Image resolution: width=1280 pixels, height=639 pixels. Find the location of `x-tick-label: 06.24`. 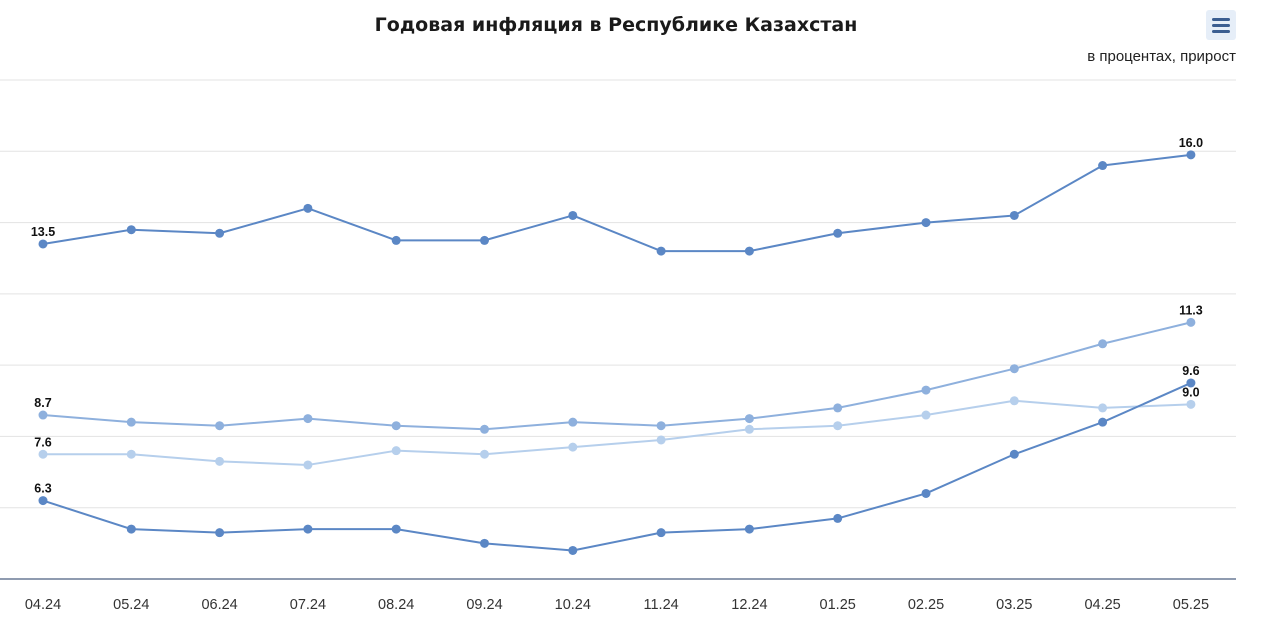

x-tick-label: 06.24 is located at coordinates (219, 605).